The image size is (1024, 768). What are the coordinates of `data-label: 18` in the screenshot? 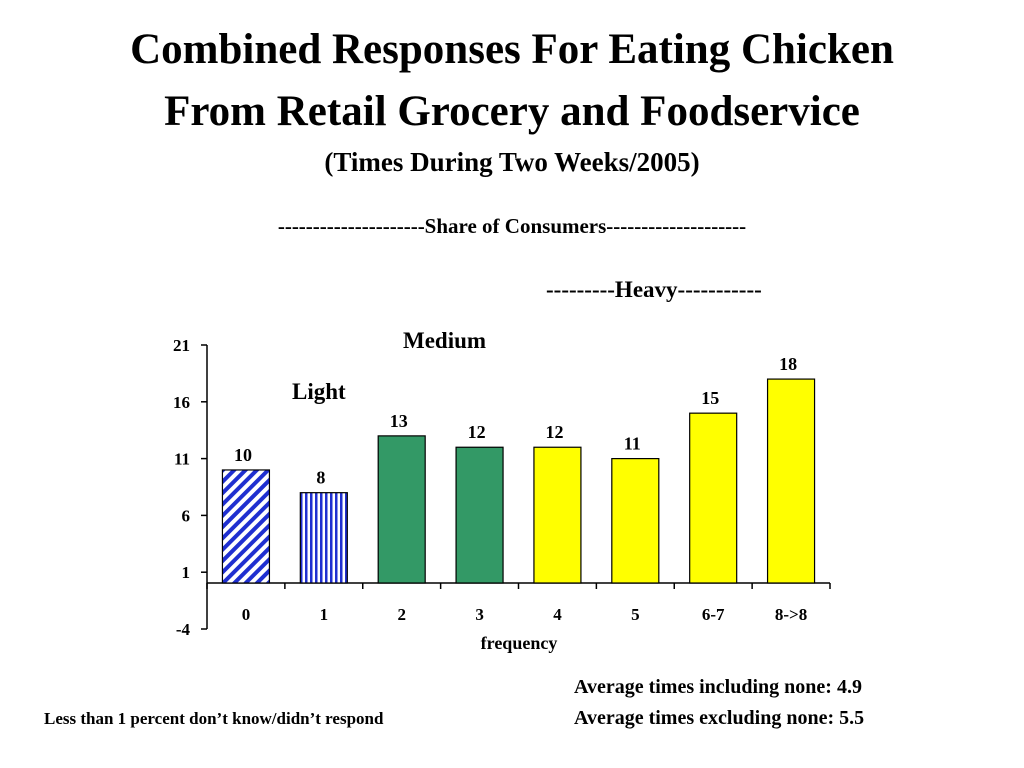 It's located at (788, 364).